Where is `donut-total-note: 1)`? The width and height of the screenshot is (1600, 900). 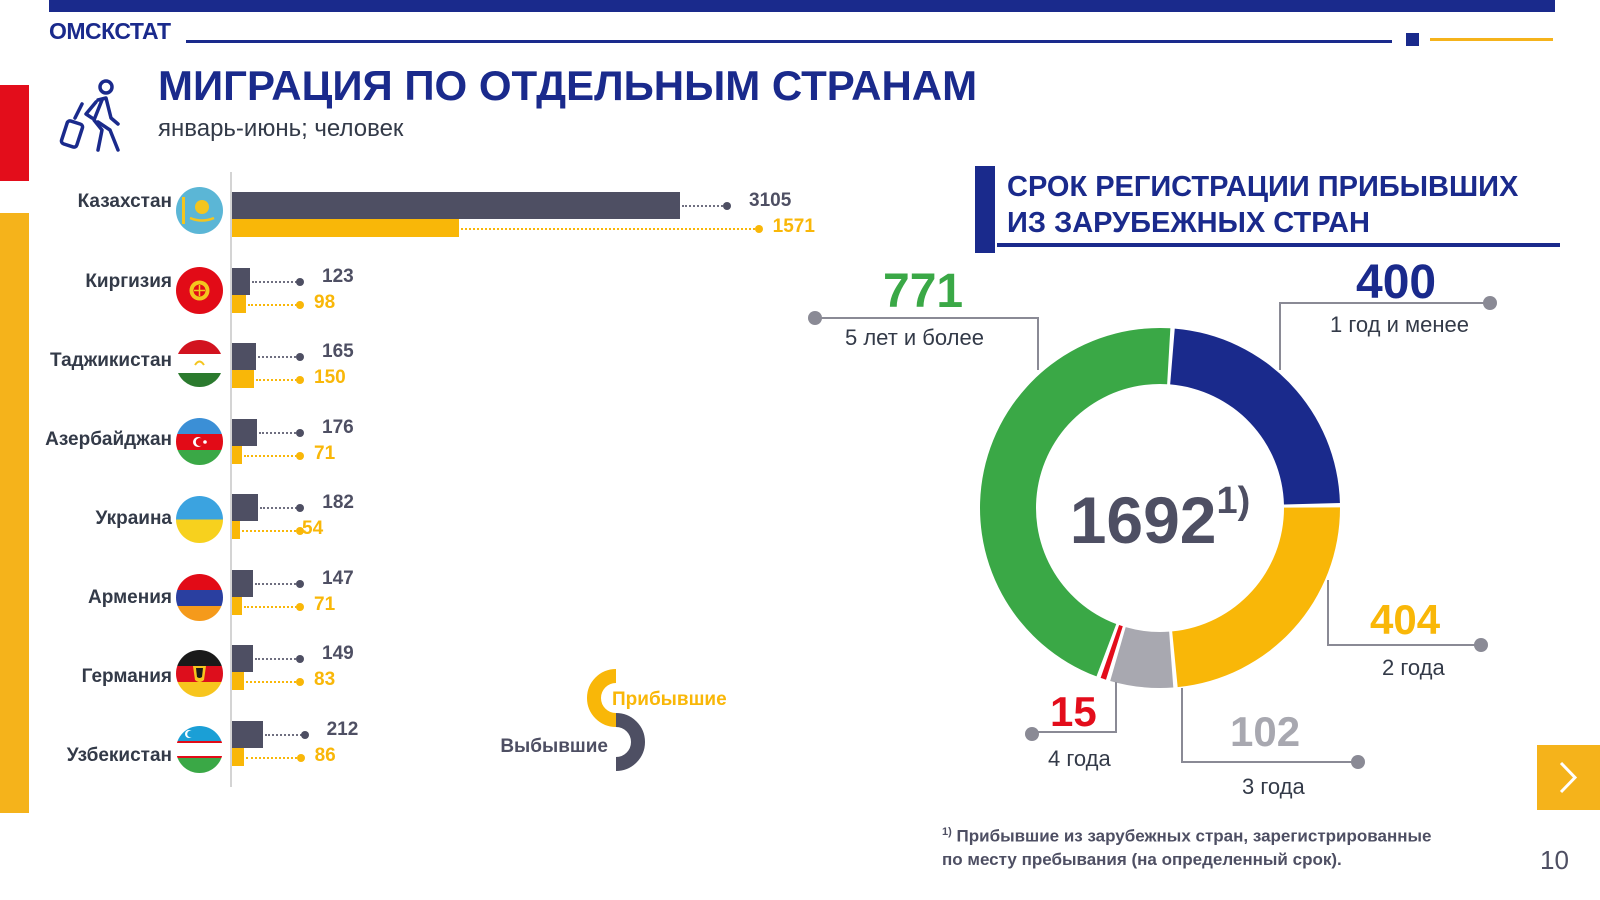
donut-total-note: 1) is located at coordinates (1233, 501).